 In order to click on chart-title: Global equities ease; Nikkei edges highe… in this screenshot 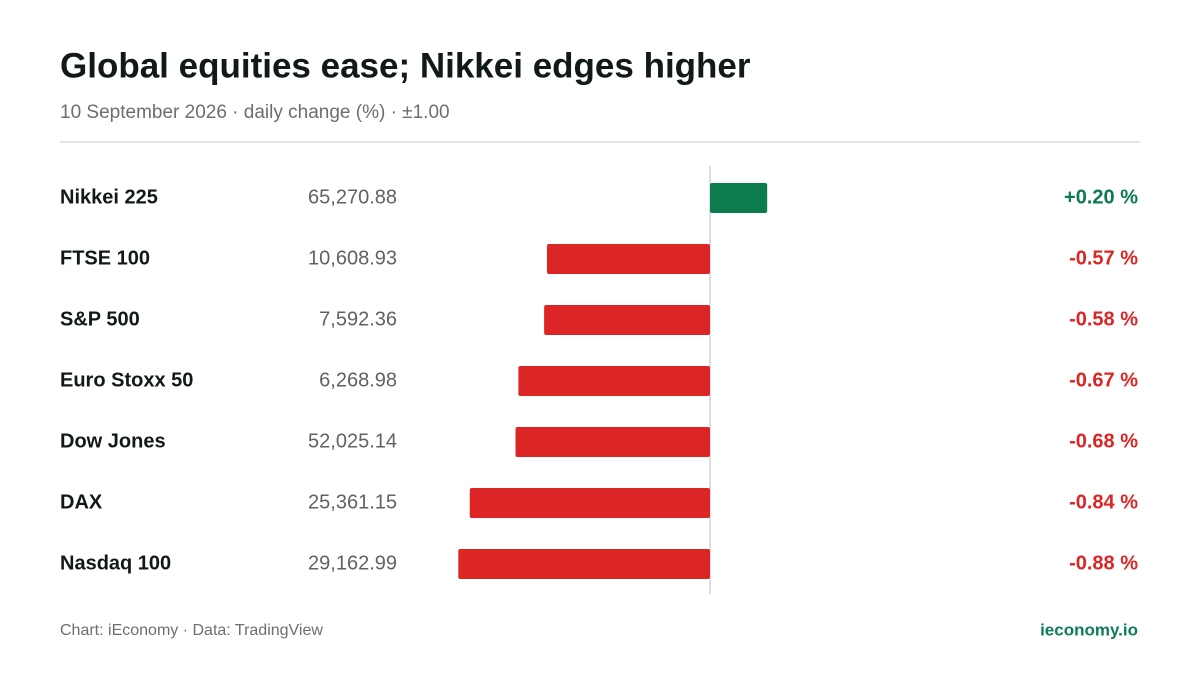, I will do `click(405, 65)`.